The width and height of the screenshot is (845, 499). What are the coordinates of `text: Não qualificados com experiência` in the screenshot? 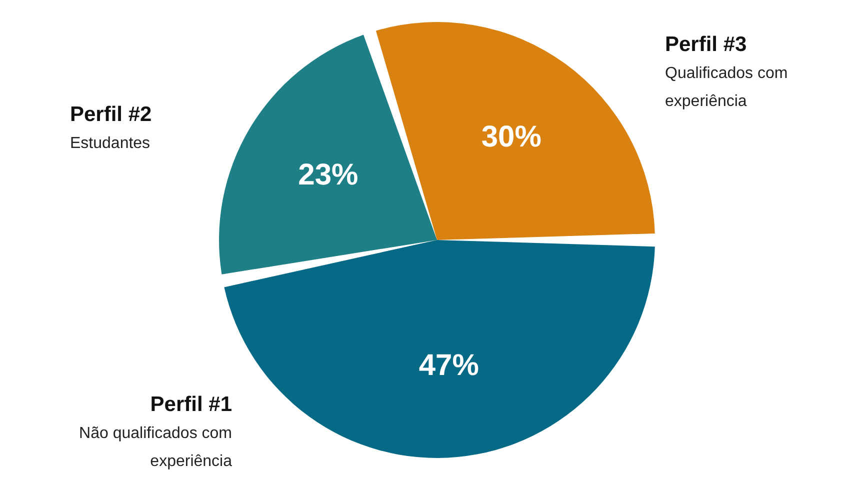 It's located at (155, 447).